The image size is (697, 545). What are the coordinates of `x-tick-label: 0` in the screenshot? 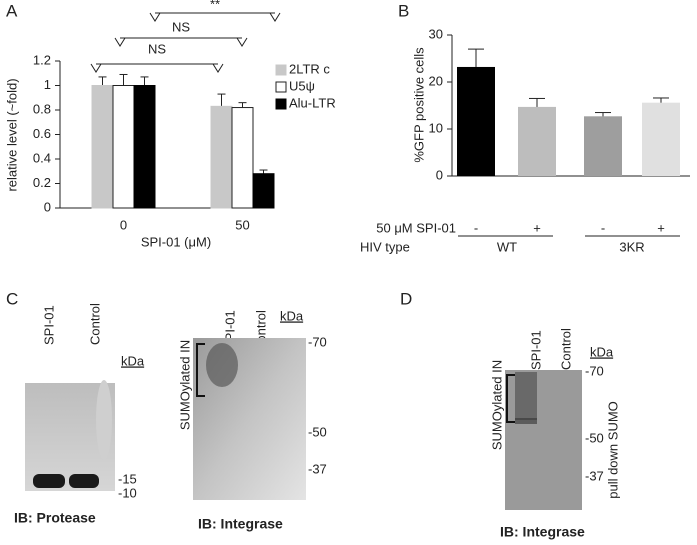 It's located at (123, 224).